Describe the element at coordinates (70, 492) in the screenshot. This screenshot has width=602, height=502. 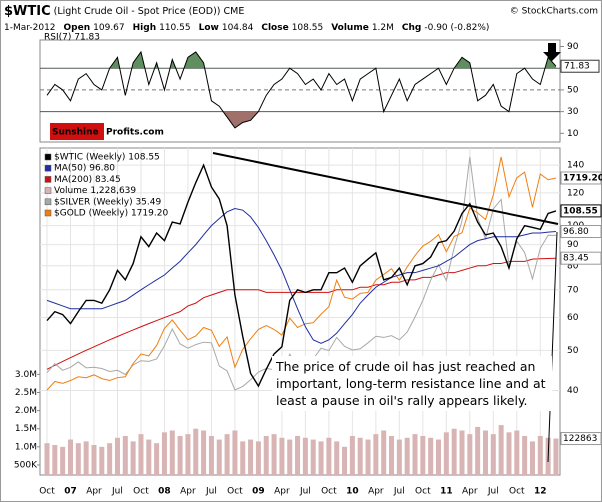
I see `x-tick-label: 07` at that location.